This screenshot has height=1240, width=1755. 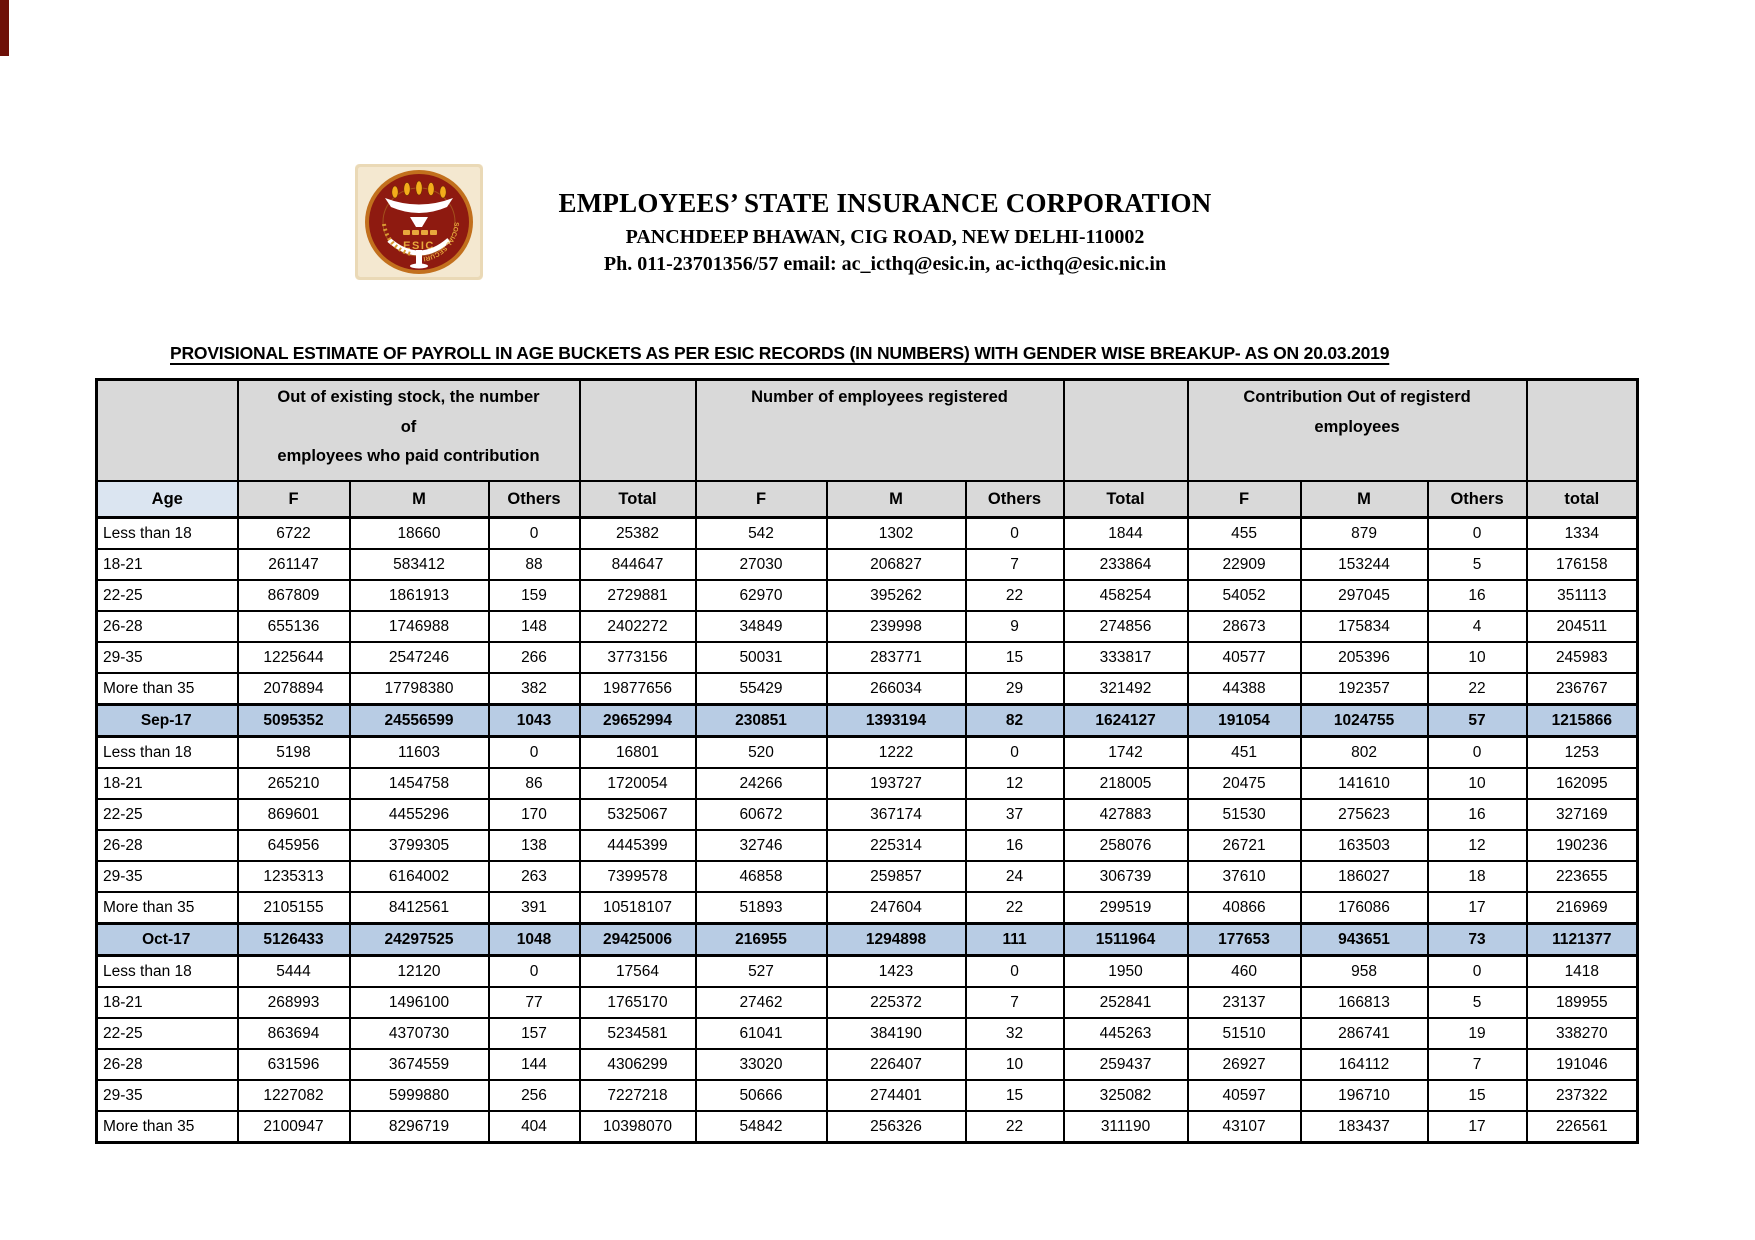 What do you see at coordinates (1582, 814) in the screenshot?
I see `value-cell: 327169` at bounding box center [1582, 814].